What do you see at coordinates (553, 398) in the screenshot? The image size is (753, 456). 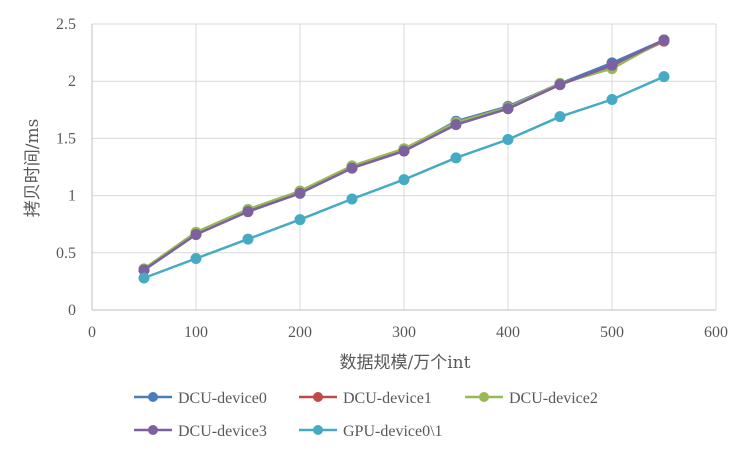 I see `legend-label: DCU-device2` at bounding box center [553, 398].